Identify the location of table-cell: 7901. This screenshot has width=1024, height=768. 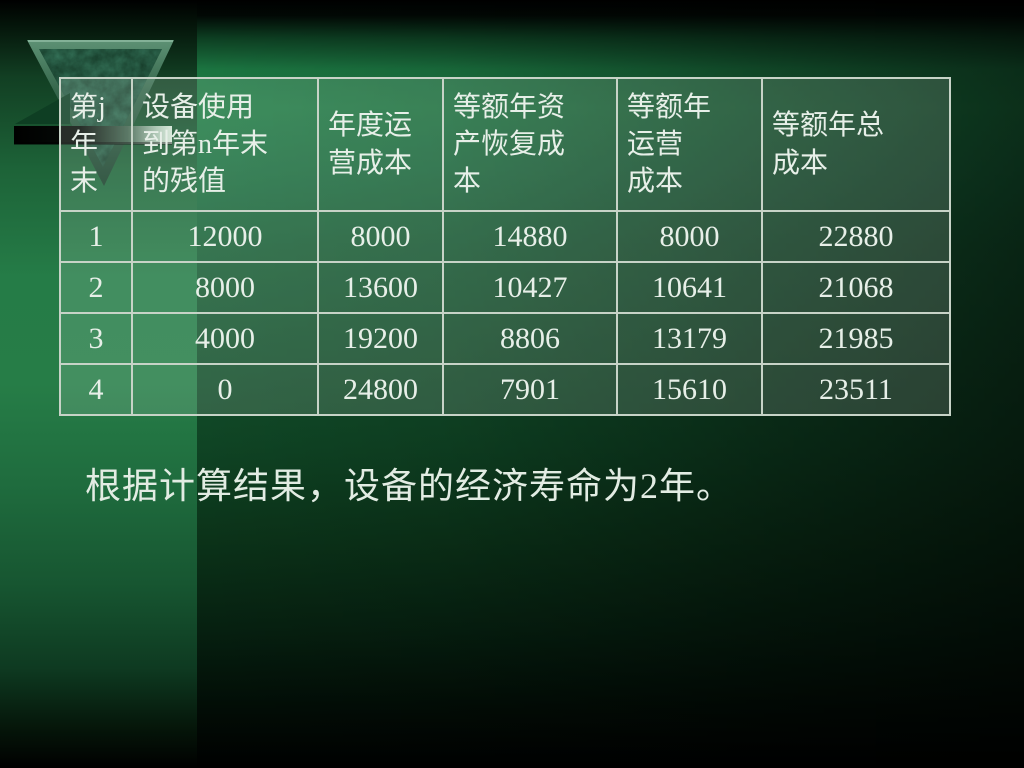
(530, 389).